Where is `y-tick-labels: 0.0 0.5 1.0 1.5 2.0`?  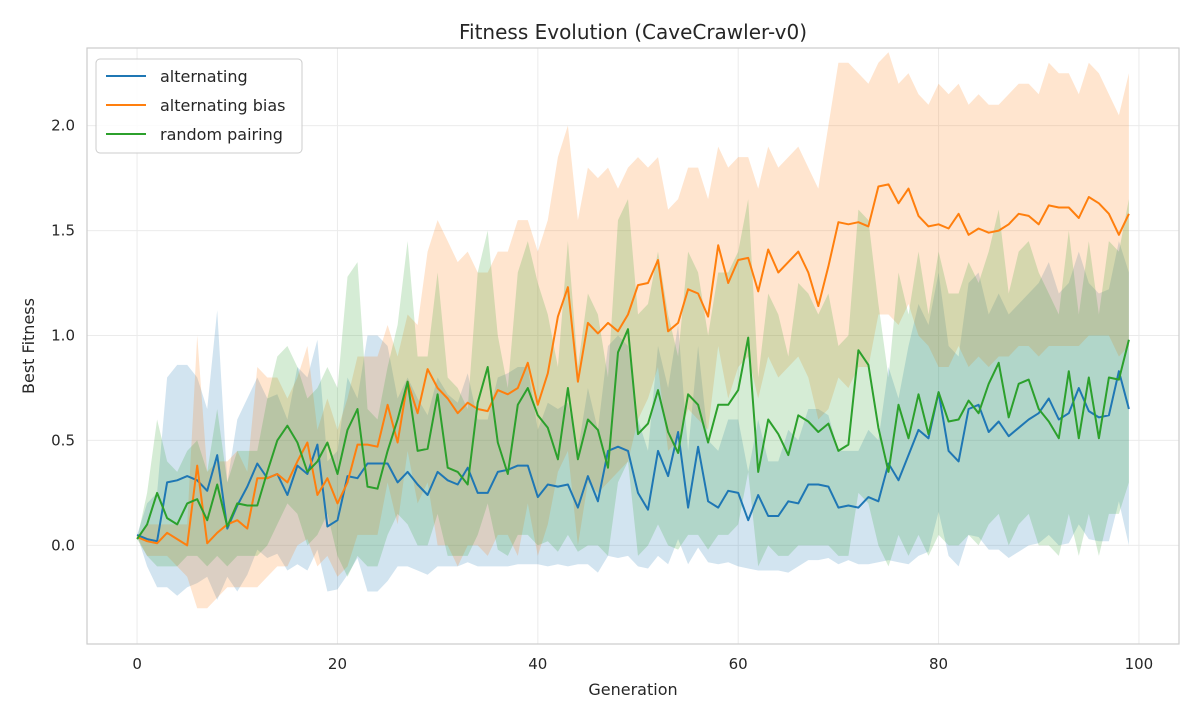 y-tick-labels: 0.0 0.5 1.0 1.5 2.0 is located at coordinates (63, 336).